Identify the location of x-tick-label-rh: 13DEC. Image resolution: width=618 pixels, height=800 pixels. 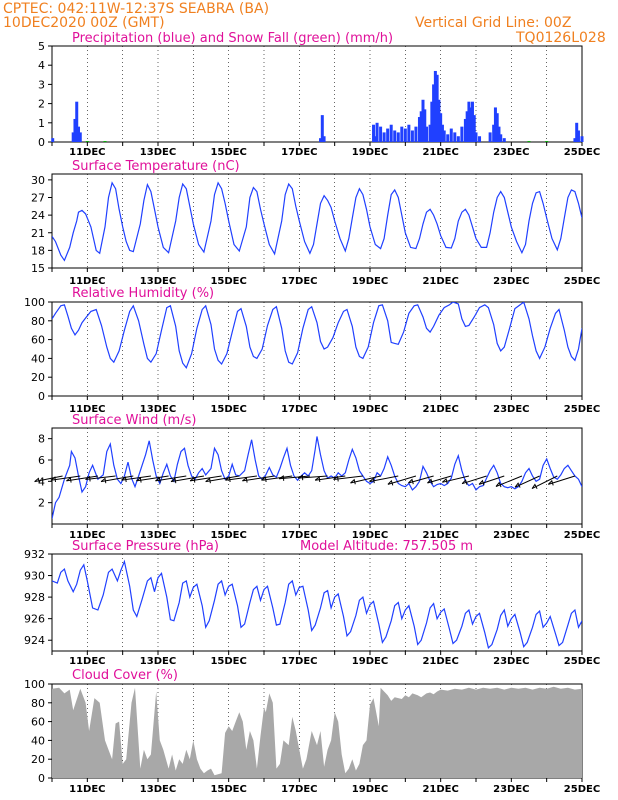
(158, 409).